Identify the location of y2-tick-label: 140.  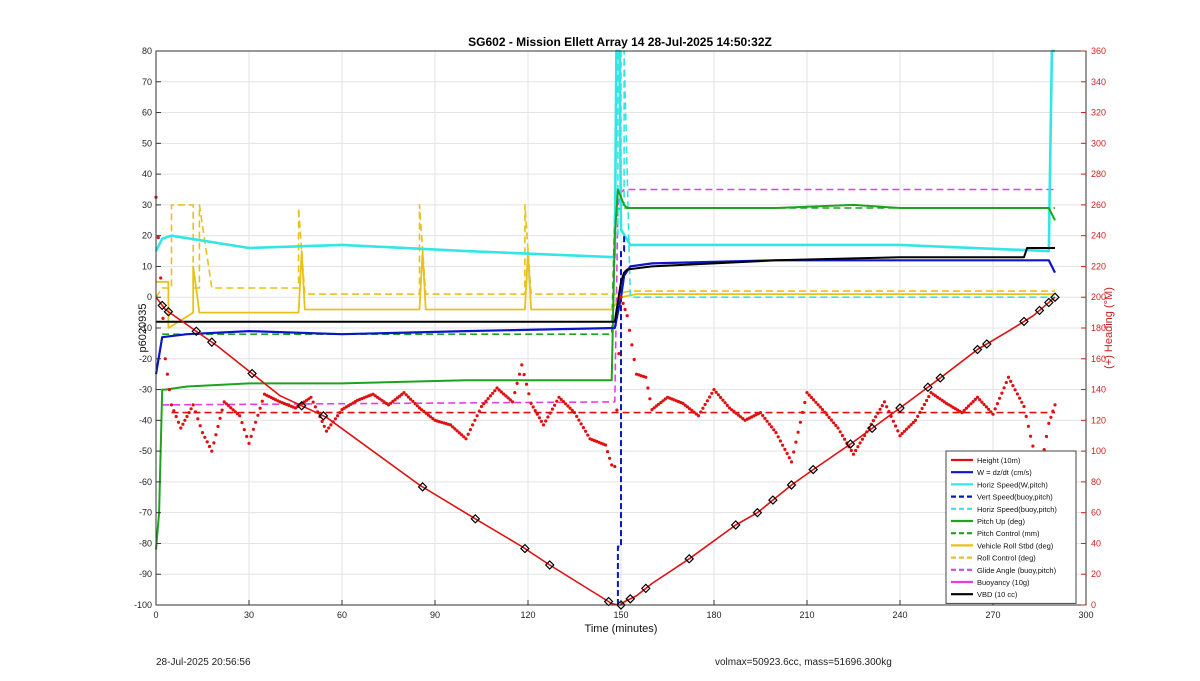
(1098, 390).